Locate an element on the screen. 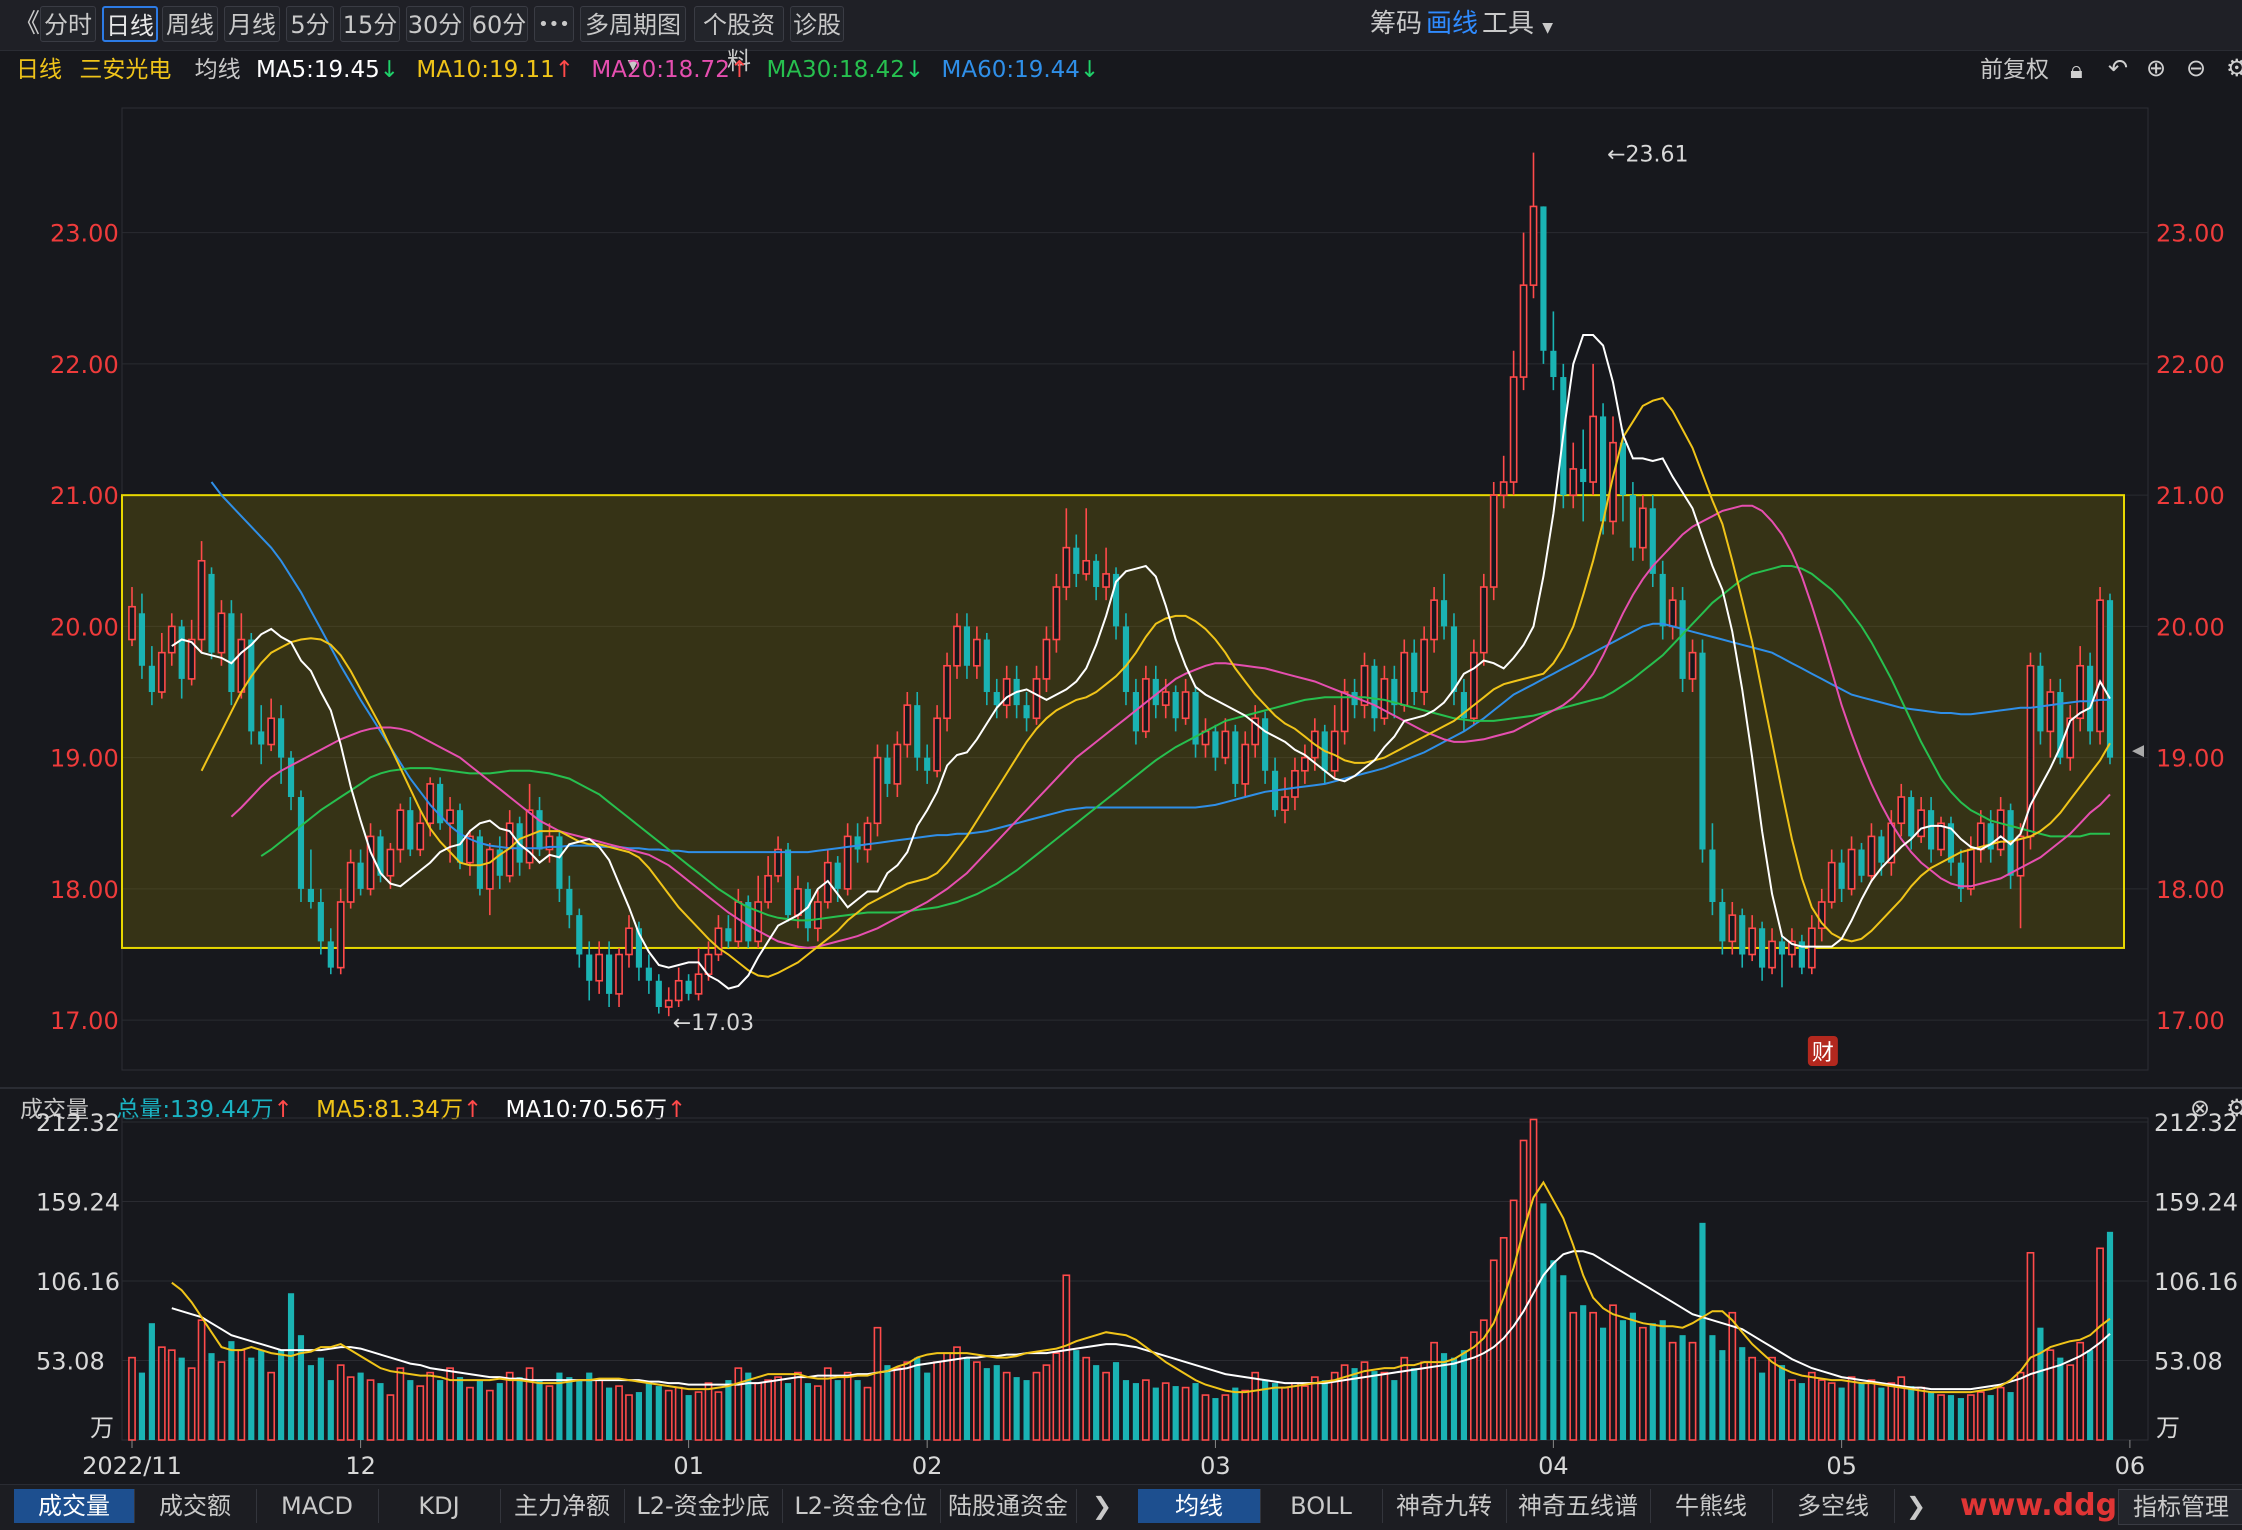 This screenshot has width=2242, height=1530. tab-60min: 60分 is located at coordinates (499, 24).